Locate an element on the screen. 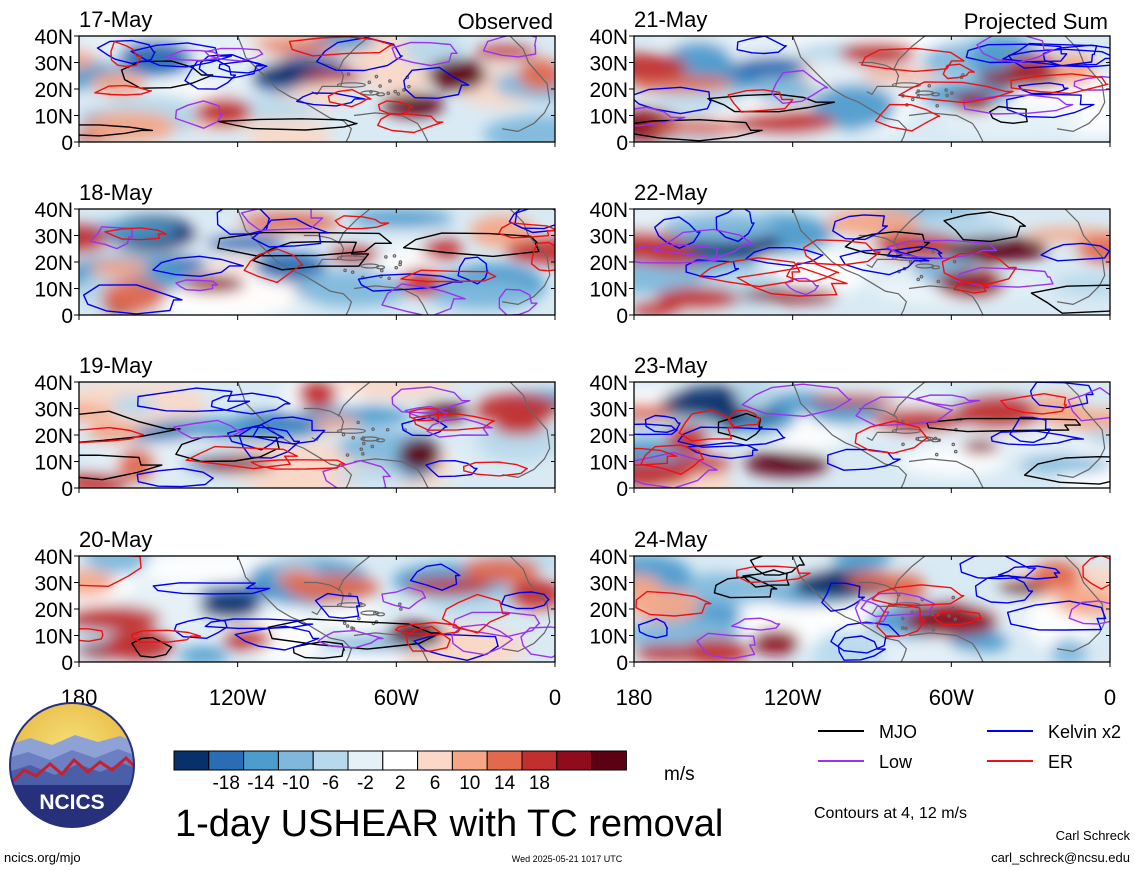  map-panel: 40N 30N 20N 10N 0 17-May Observed is located at coordinates (295, 81).